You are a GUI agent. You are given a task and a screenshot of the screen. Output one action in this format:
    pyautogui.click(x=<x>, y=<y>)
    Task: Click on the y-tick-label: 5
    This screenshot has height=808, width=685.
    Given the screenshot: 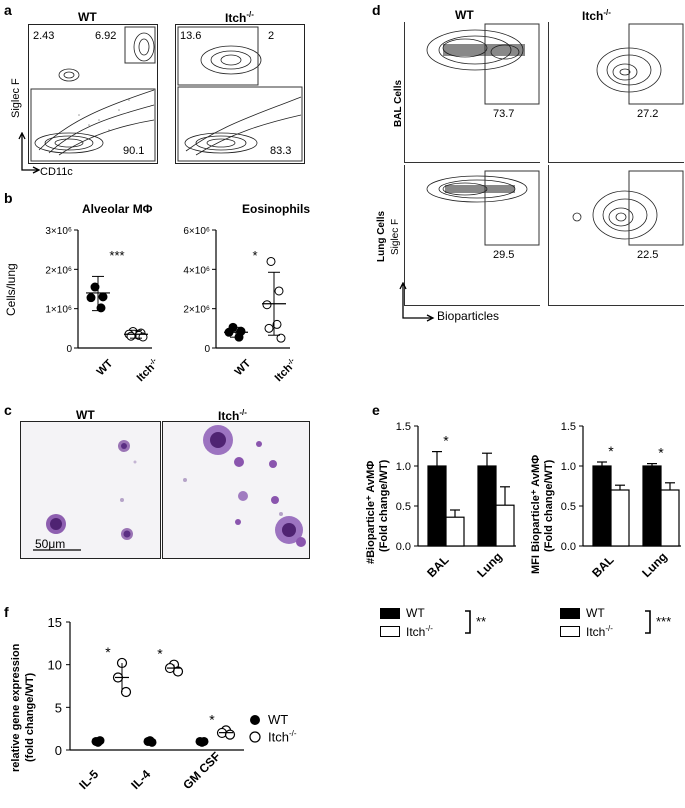 What is the action you would take?
    pyautogui.click(x=58, y=707)
    